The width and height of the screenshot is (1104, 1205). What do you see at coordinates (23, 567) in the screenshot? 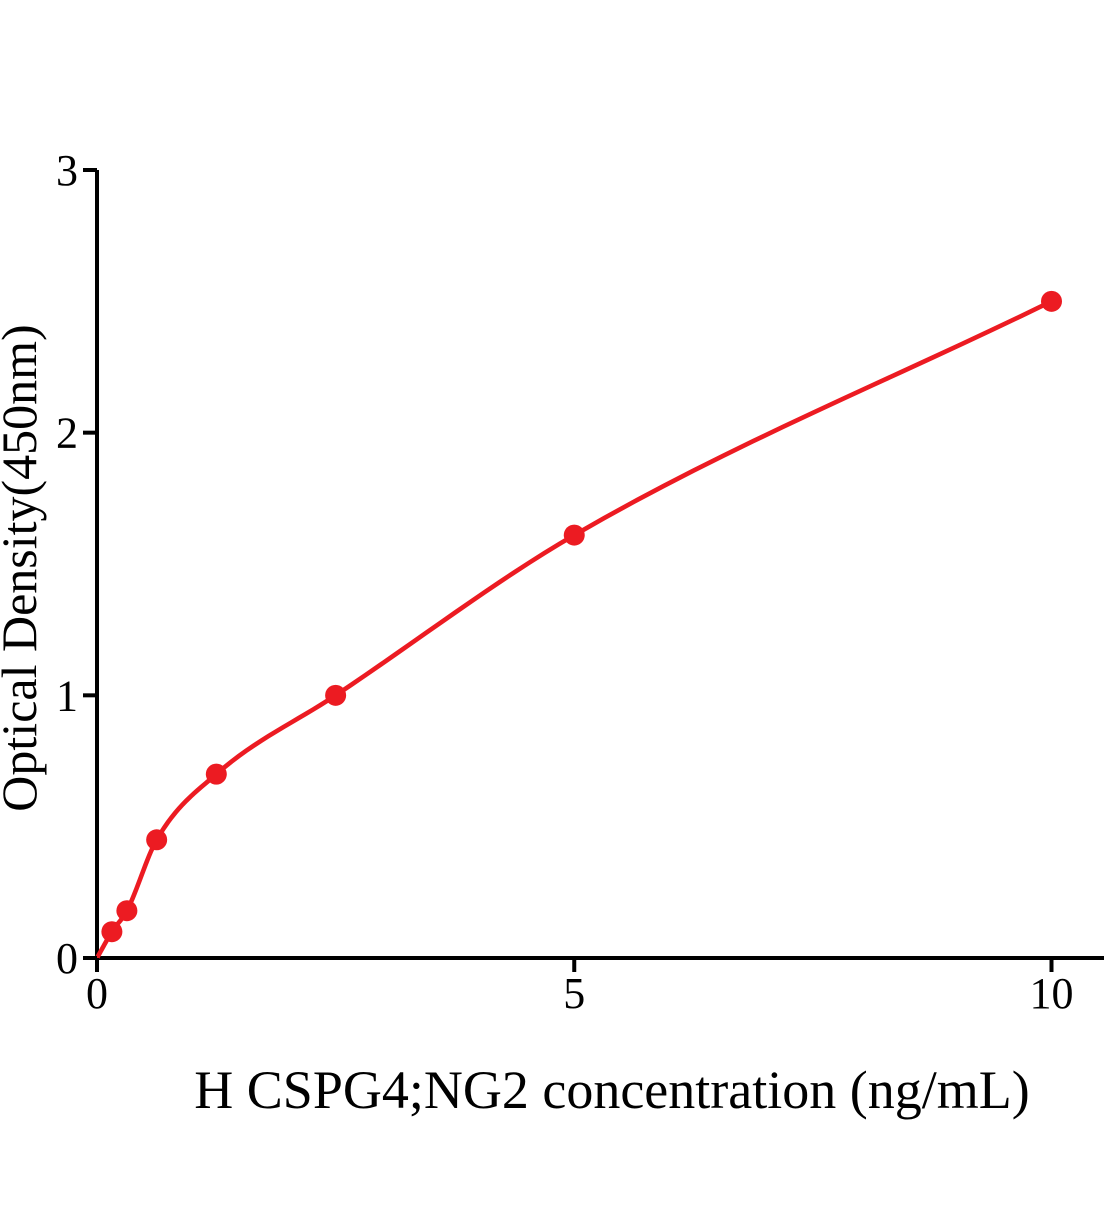
I see `y-axis-title: Optical Density(450nm)` at bounding box center [23, 567].